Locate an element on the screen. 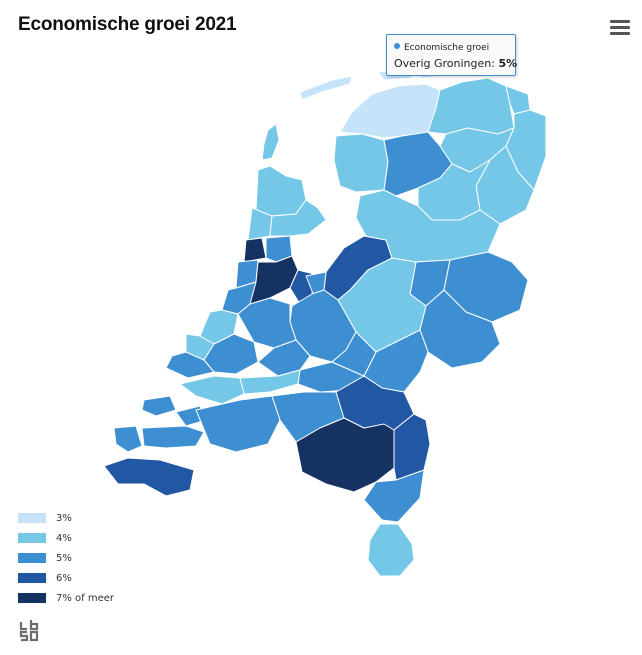  region-noord-friesland is located at coordinates (390, 111).